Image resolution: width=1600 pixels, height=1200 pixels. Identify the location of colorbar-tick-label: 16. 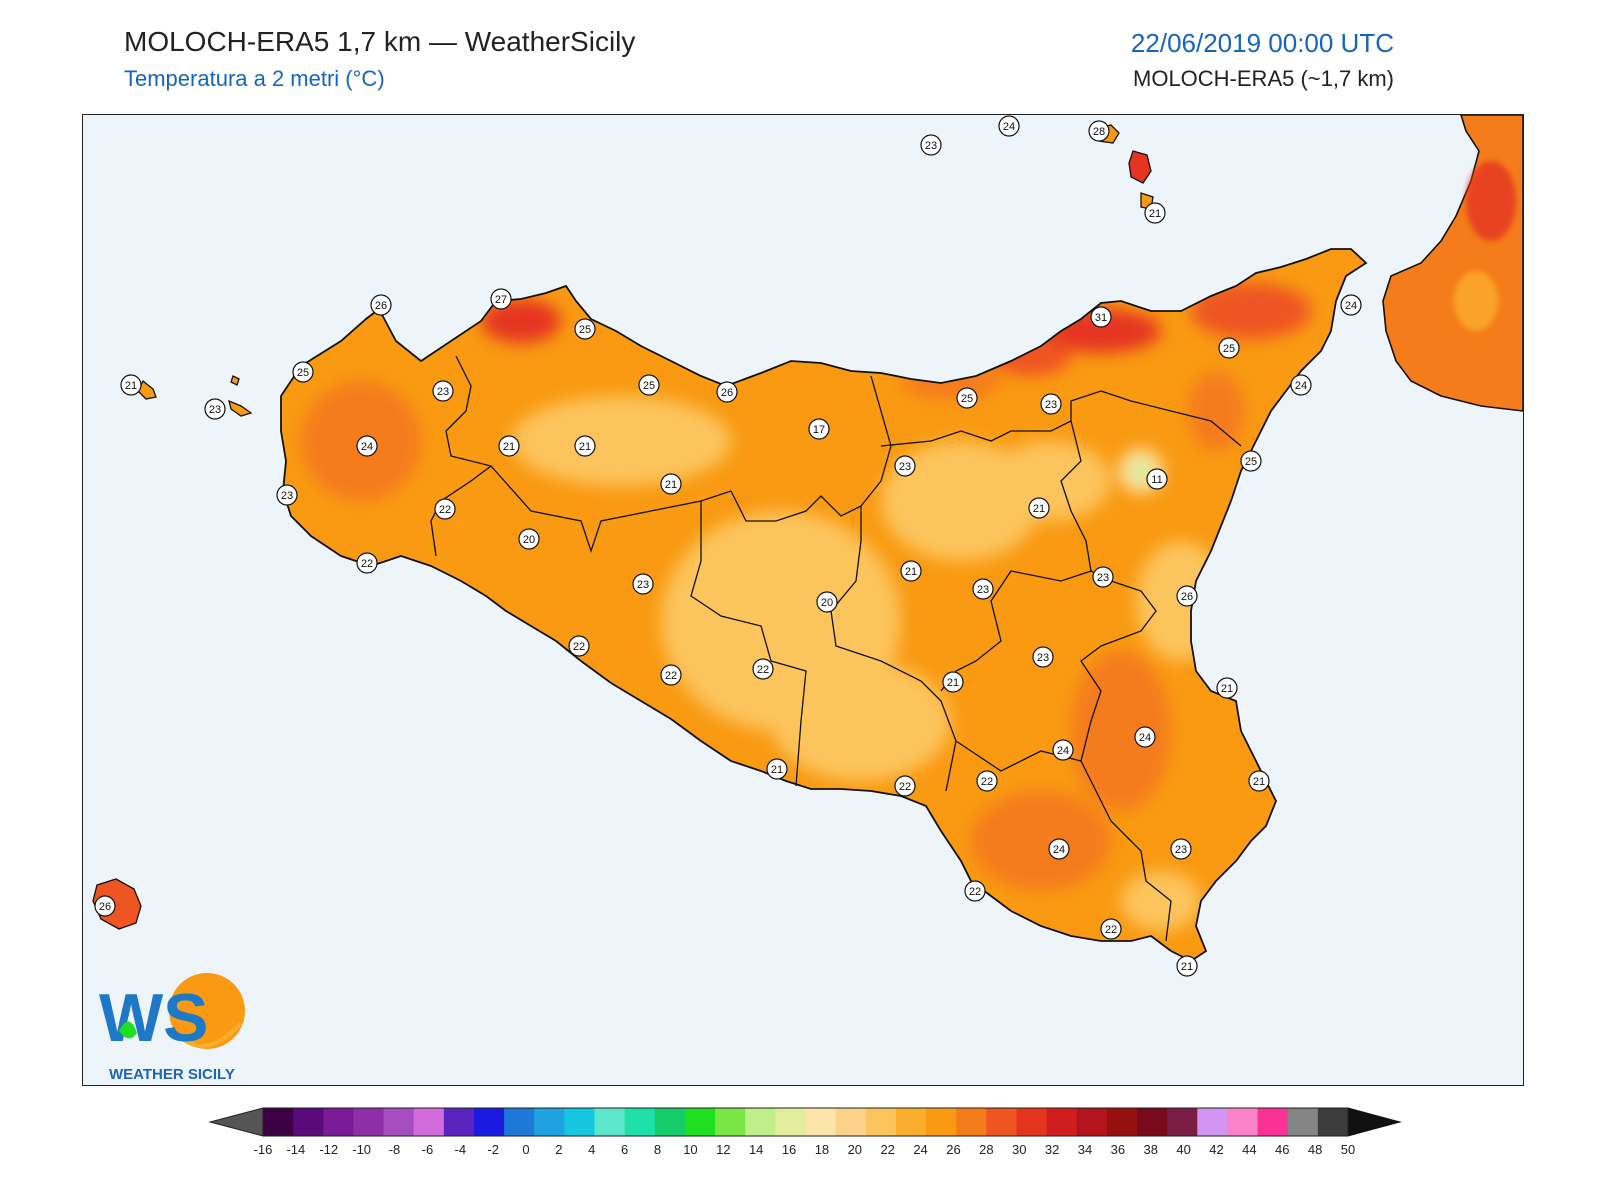
(789, 1149).